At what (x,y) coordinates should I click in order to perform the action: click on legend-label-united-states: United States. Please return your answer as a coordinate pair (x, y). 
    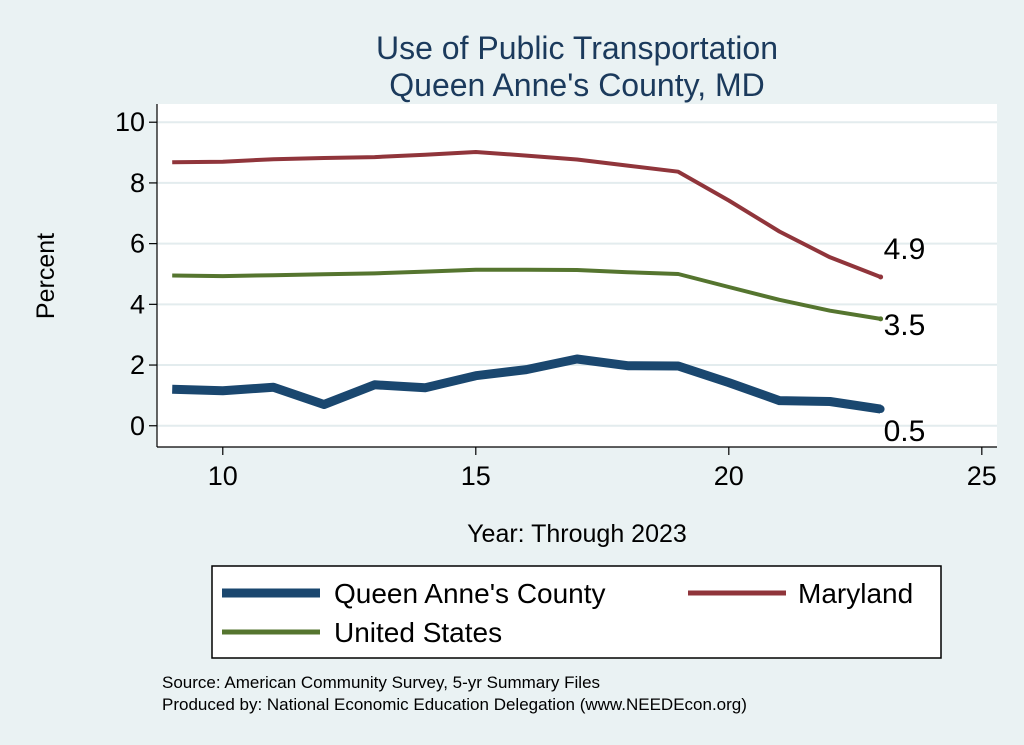
    Looking at the image, I should click on (418, 632).